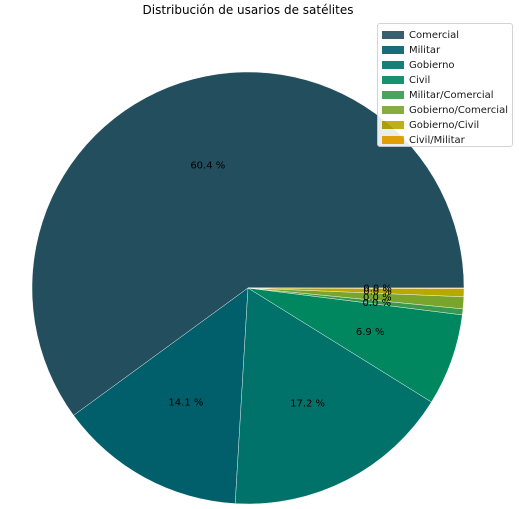  I want to click on pct-label: 17.2 %, so click(307, 404).